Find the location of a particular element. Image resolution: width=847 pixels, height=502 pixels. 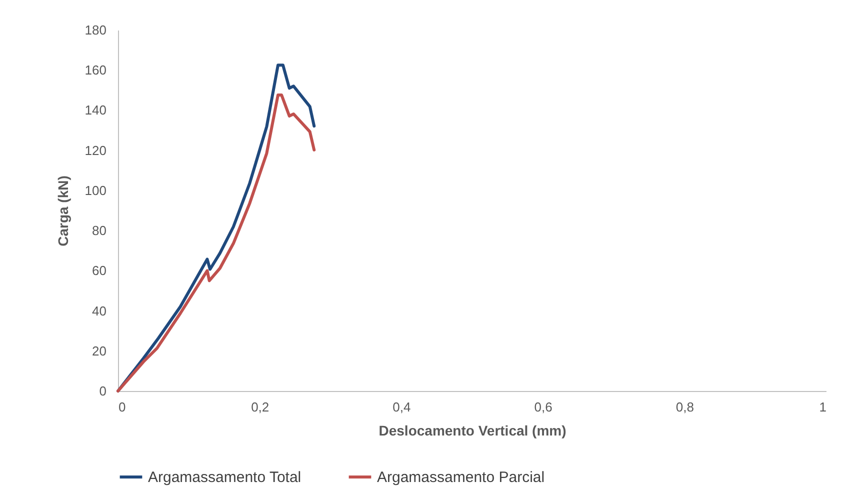

x-axis-title: Deslocamento Vertical (mm) is located at coordinates (472, 430).